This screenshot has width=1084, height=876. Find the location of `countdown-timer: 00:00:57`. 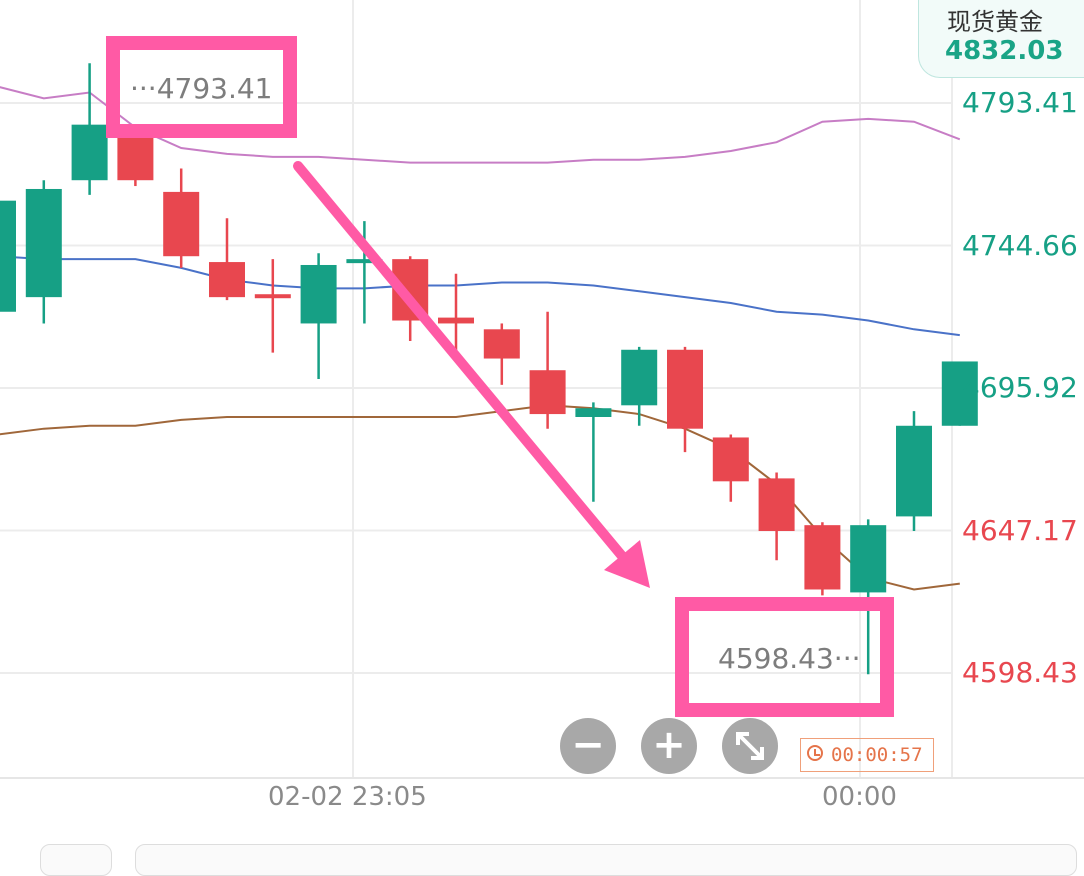

countdown-timer: 00:00:57 is located at coordinates (867, 755).